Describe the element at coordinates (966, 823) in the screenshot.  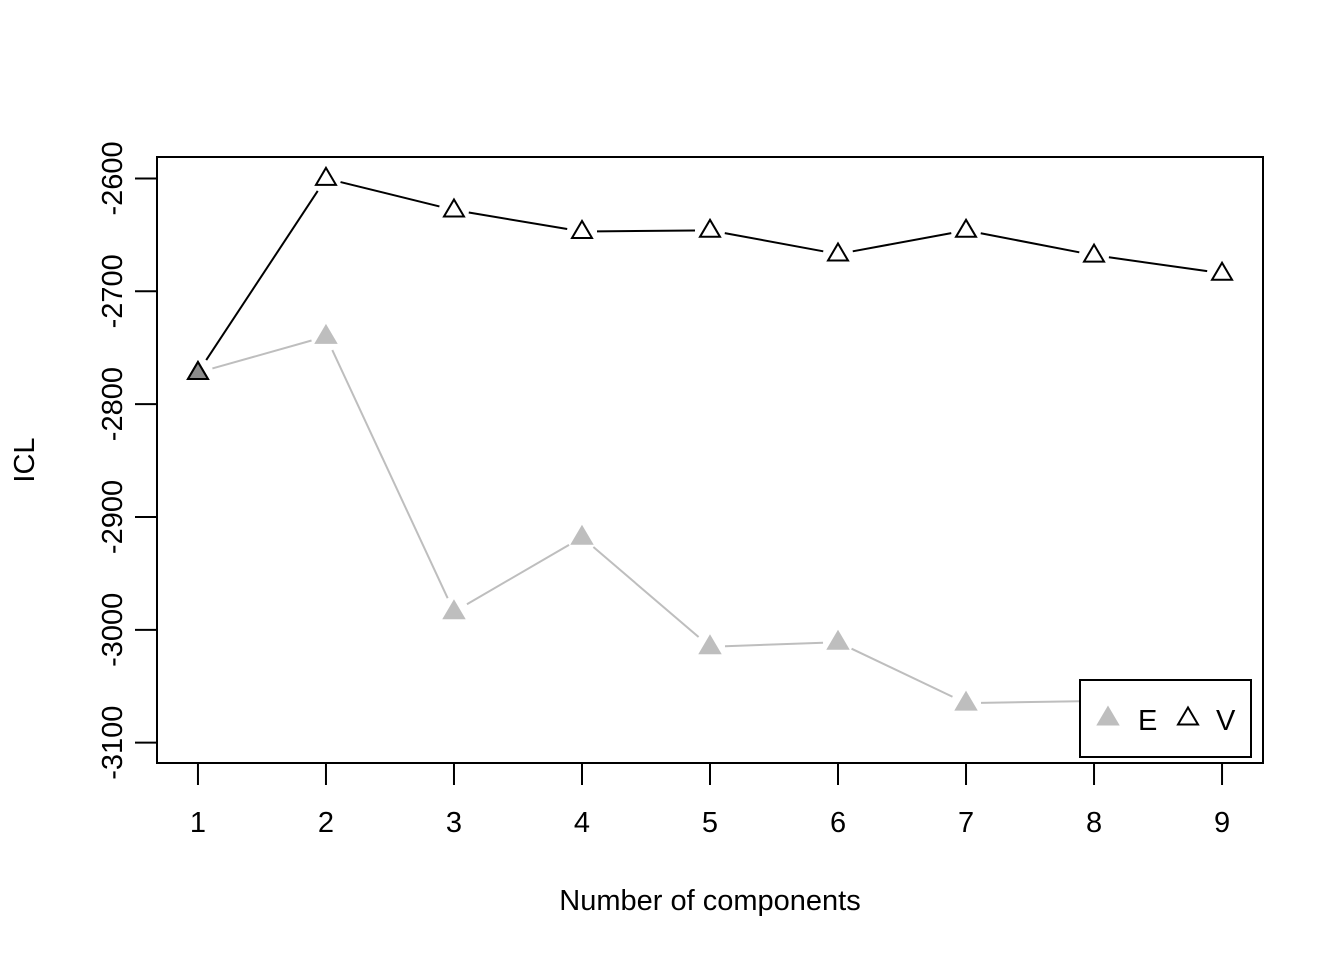
I see `x-tick-label: 7` at that location.